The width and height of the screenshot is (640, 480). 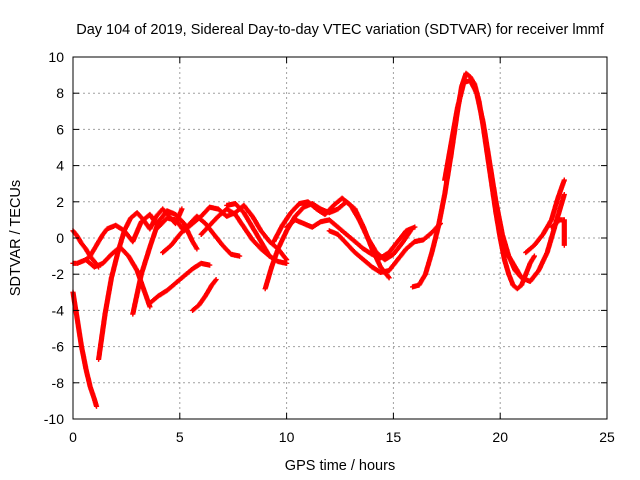 I want to click on y-tick-label: 6, so click(x=60, y=129).